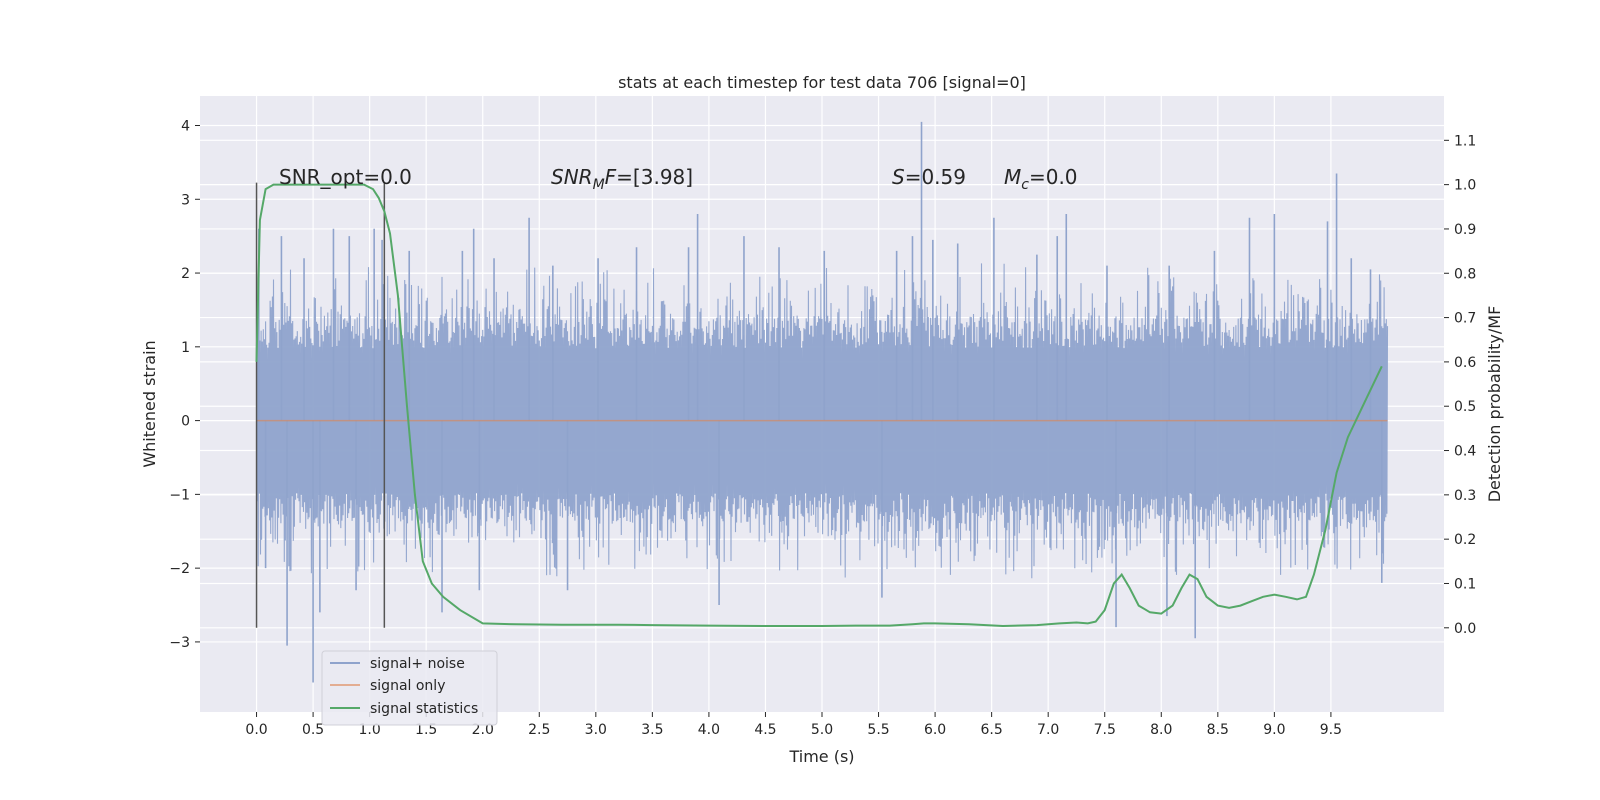 This screenshot has width=1600, height=800. Describe the element at coordinates (709, 730) in the screenshot. I see `x-tick-label: 4.0` at that location.